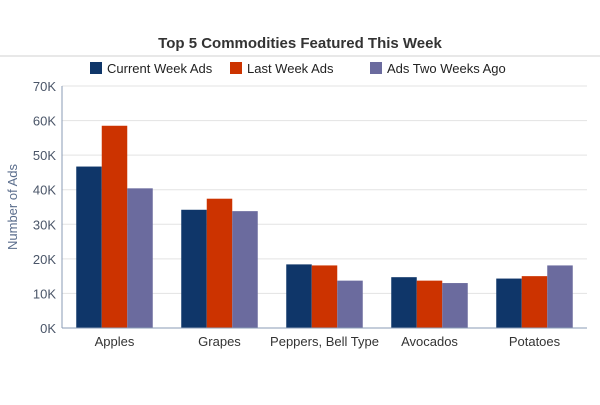 Image resolution: width=600 pixels, height=405 pixels. Describe the element at coordinates (535, 341) in the screenshot. I see `x-tick-label: Potatoes` at that location.